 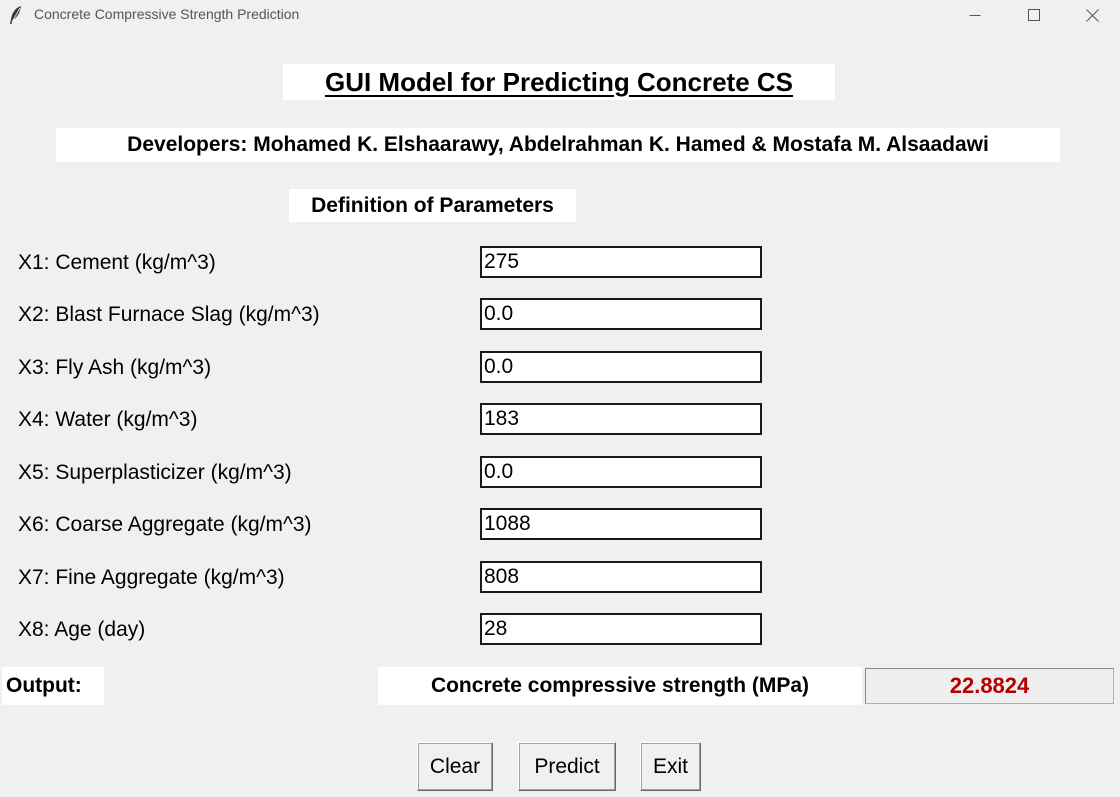 What do you see at coordinates (167, 14) in the screenshot?
I see `window-title: Concrete Compressive Strength Prediction` at bounding box center [167, 14].